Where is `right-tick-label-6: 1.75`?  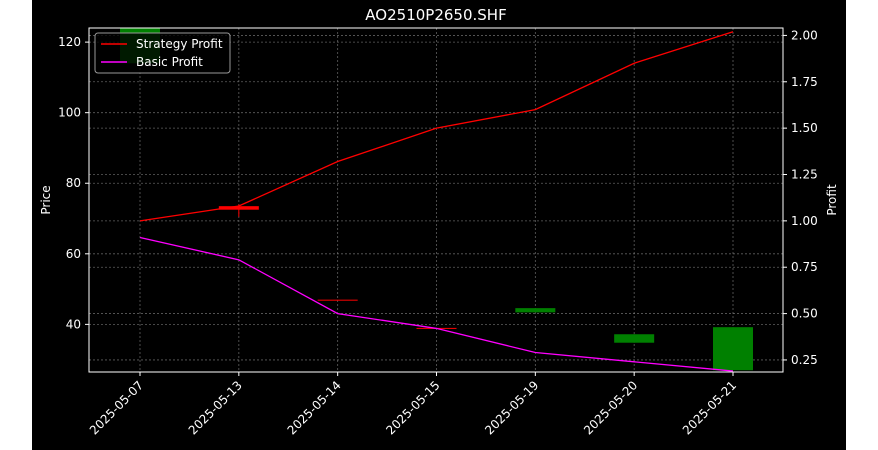 right-tick-label-6: 1.75 is located at coordinates (804, 82).